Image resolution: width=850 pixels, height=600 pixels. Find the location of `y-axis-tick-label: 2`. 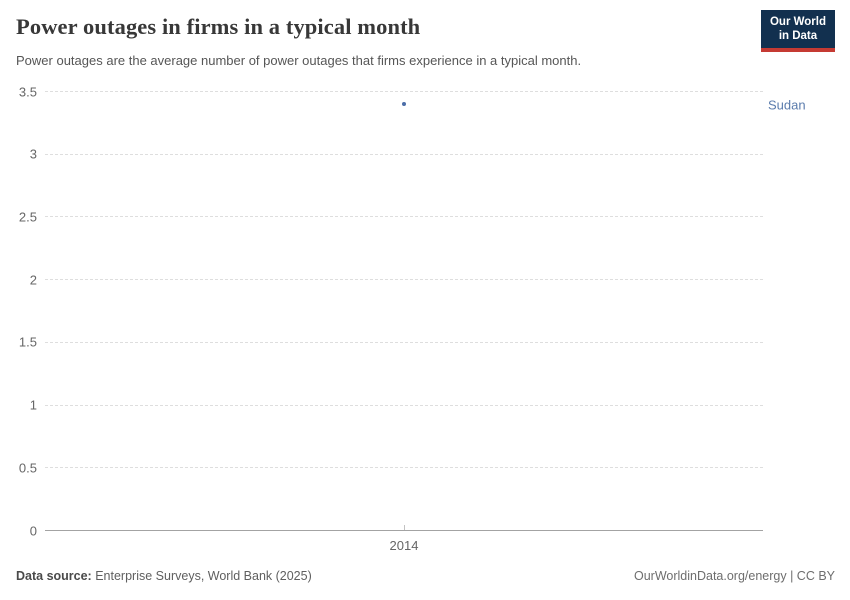

y-axis-tick-label: 2 is located at coordinates (33, 280).